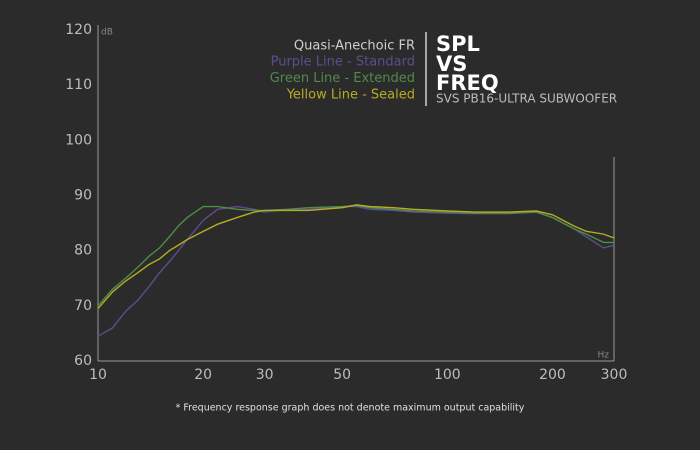 This screenshot has width=700, height=450. Describe the element at coordinates (614, 375) in the screenshot. I see `x-tick-label: 300` at that location.